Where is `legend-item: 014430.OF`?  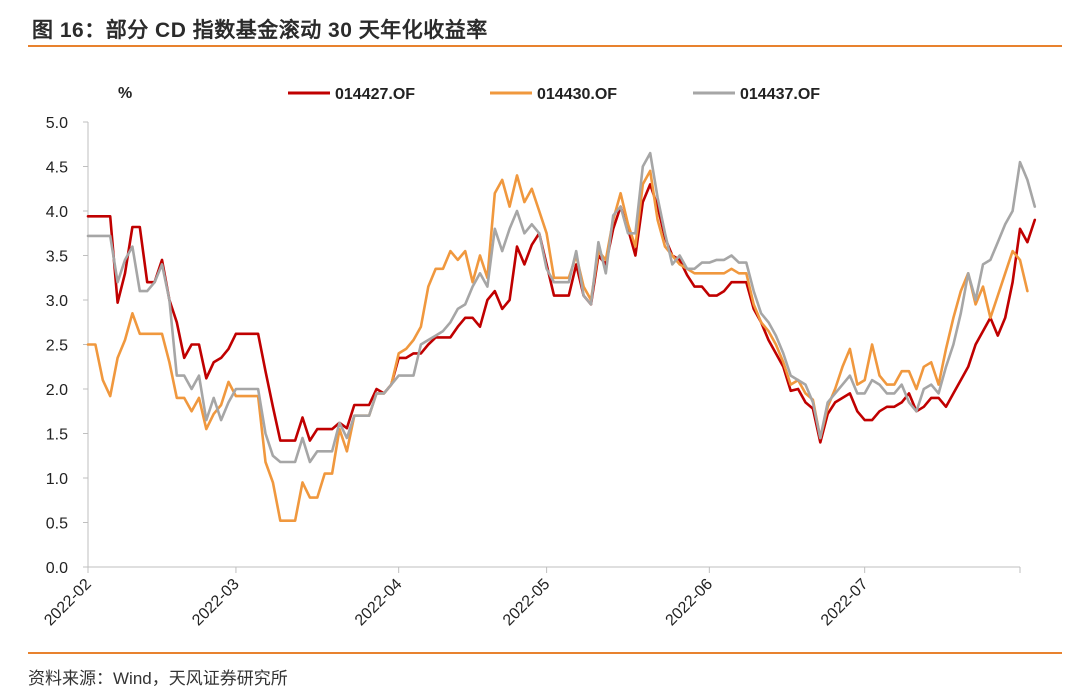
legend-item: 014430.OF is located at coordinates (553, 94).